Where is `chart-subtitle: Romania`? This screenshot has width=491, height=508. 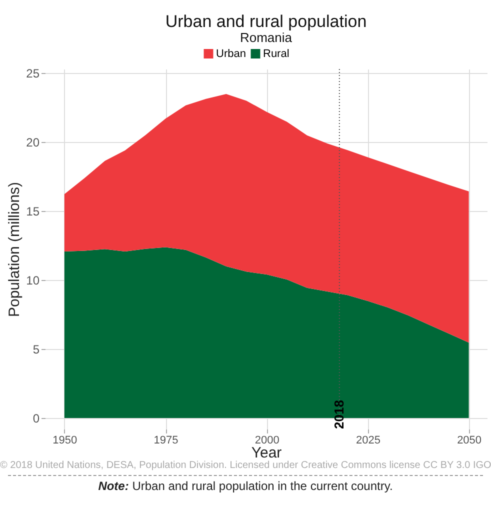 chart-subtitle: Romania is located at coordinates (266, 37).